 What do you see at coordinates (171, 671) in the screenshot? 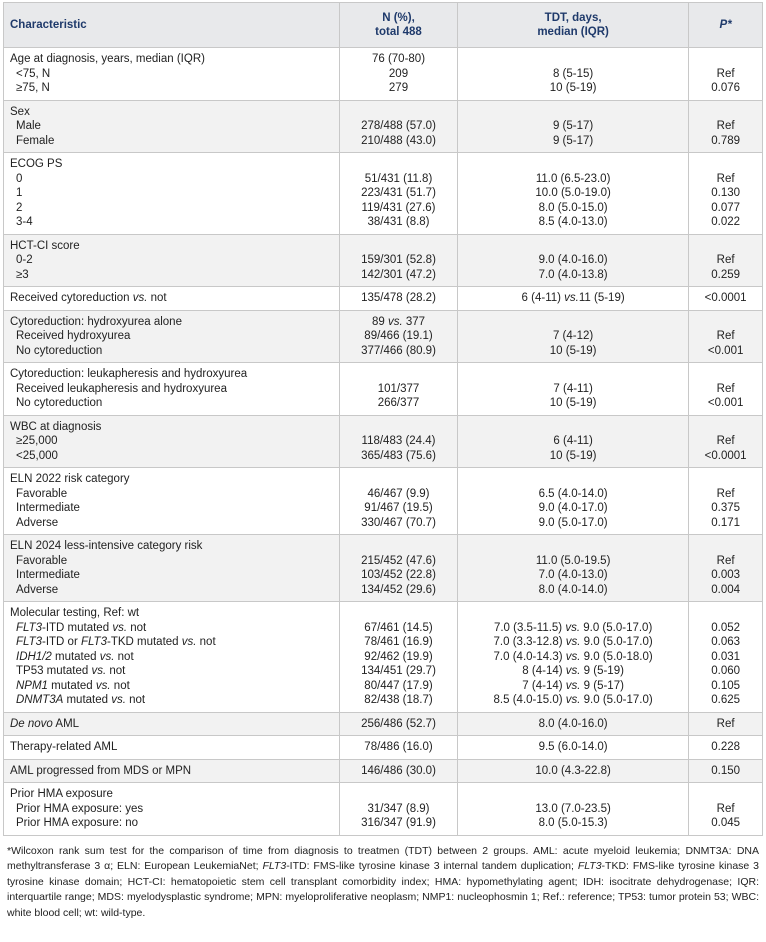
I see `table-cell: TP53 mutated vs. not` at bounding box center [171, 671].